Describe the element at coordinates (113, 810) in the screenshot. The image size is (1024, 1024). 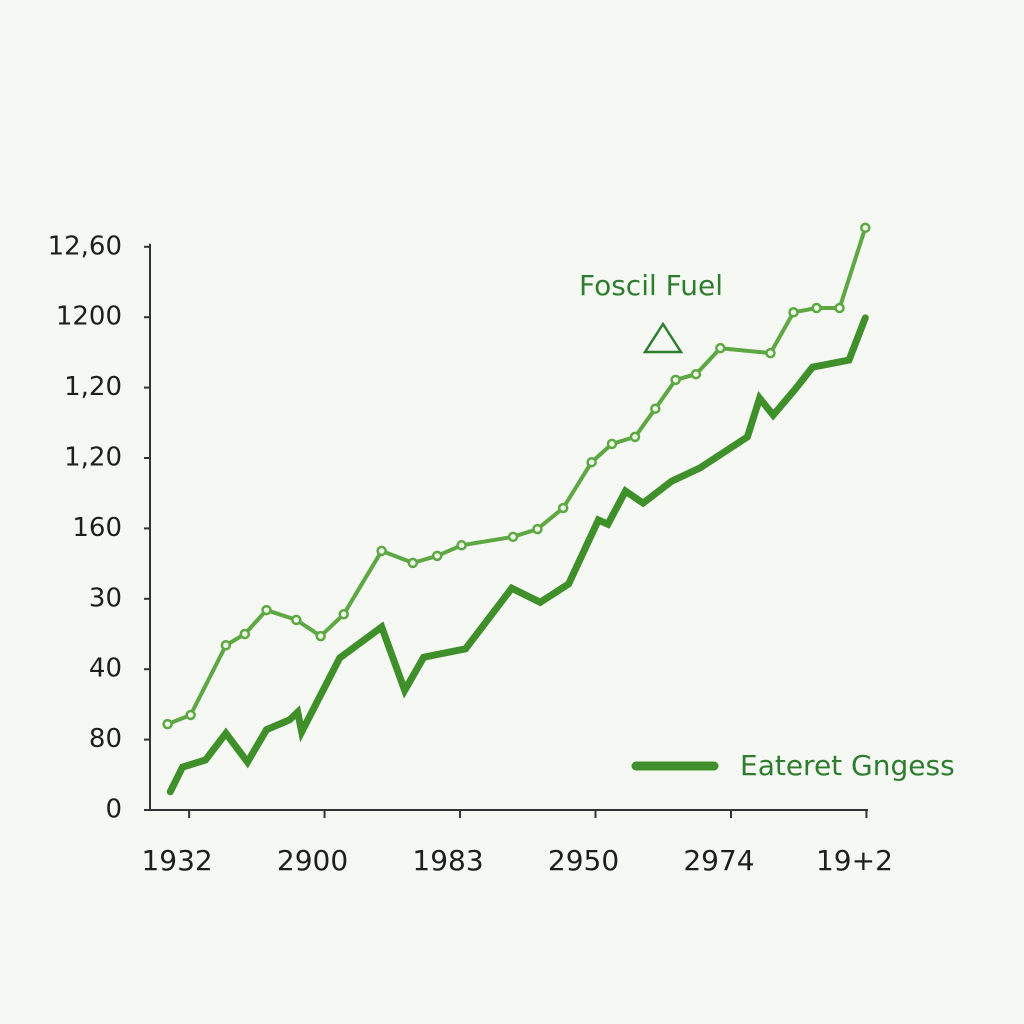
I see `y-tick-label: 0` at that location.